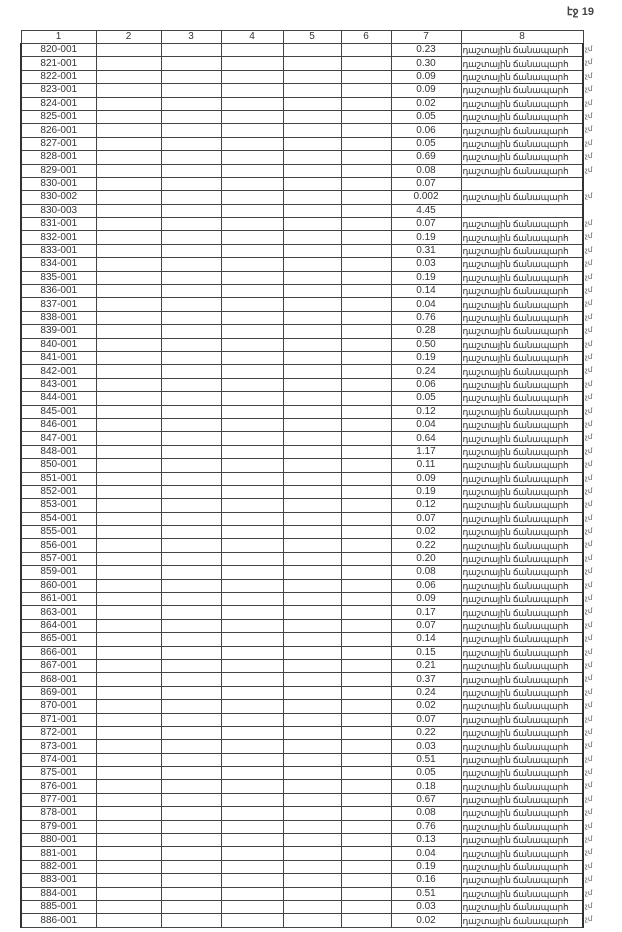 The height and width of the screenshot is (932, 622). What do you see at coordinates (58, 211) in the screenshot?
I see `parcel-id: 830-003` at bounding box center [58, 211].